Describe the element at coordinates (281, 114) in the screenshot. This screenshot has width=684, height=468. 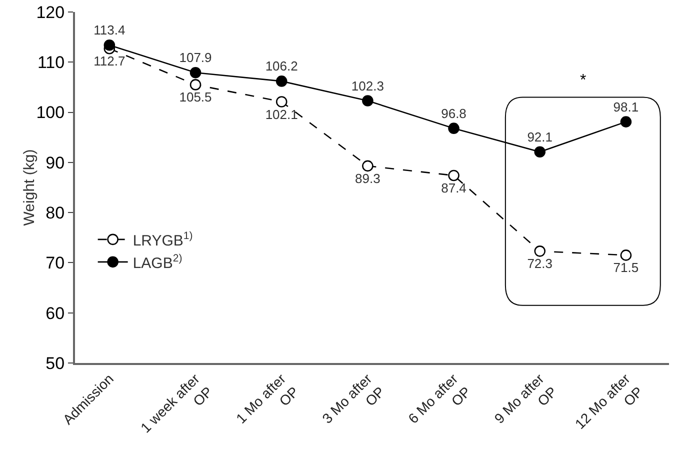
I see `data-label: 102.1` at that location.